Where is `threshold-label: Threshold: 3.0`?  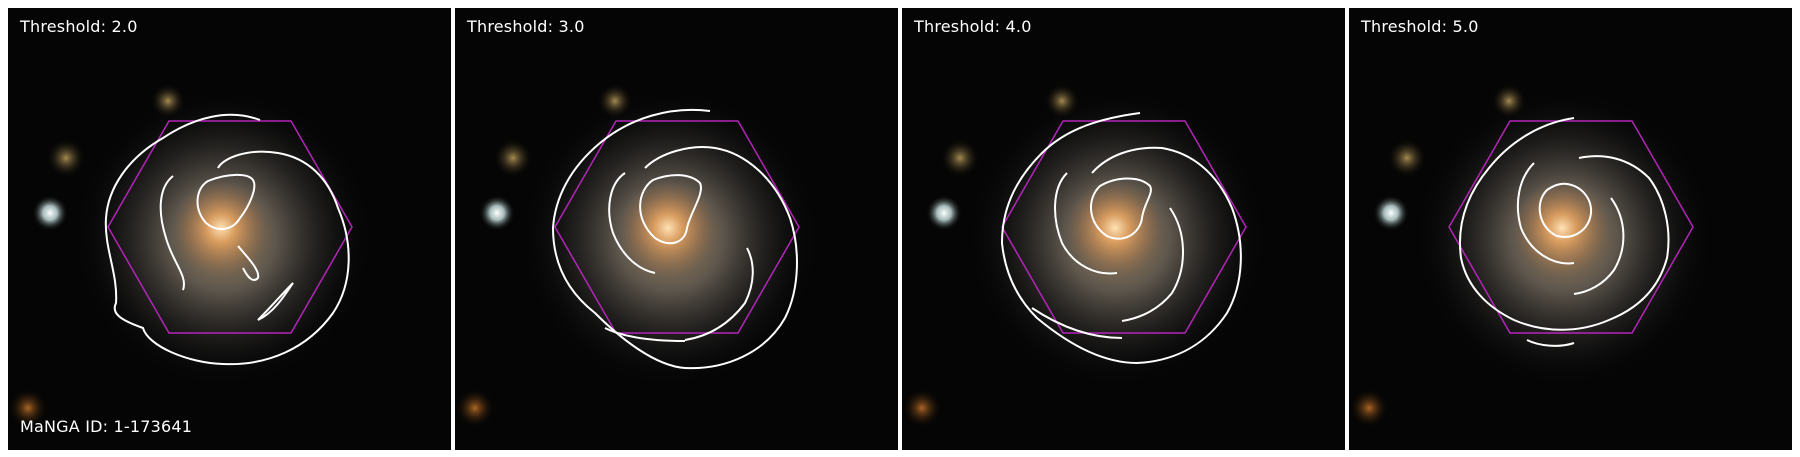 threshold-label: Threshold: 3.0 is located at coordinates (526, 26).